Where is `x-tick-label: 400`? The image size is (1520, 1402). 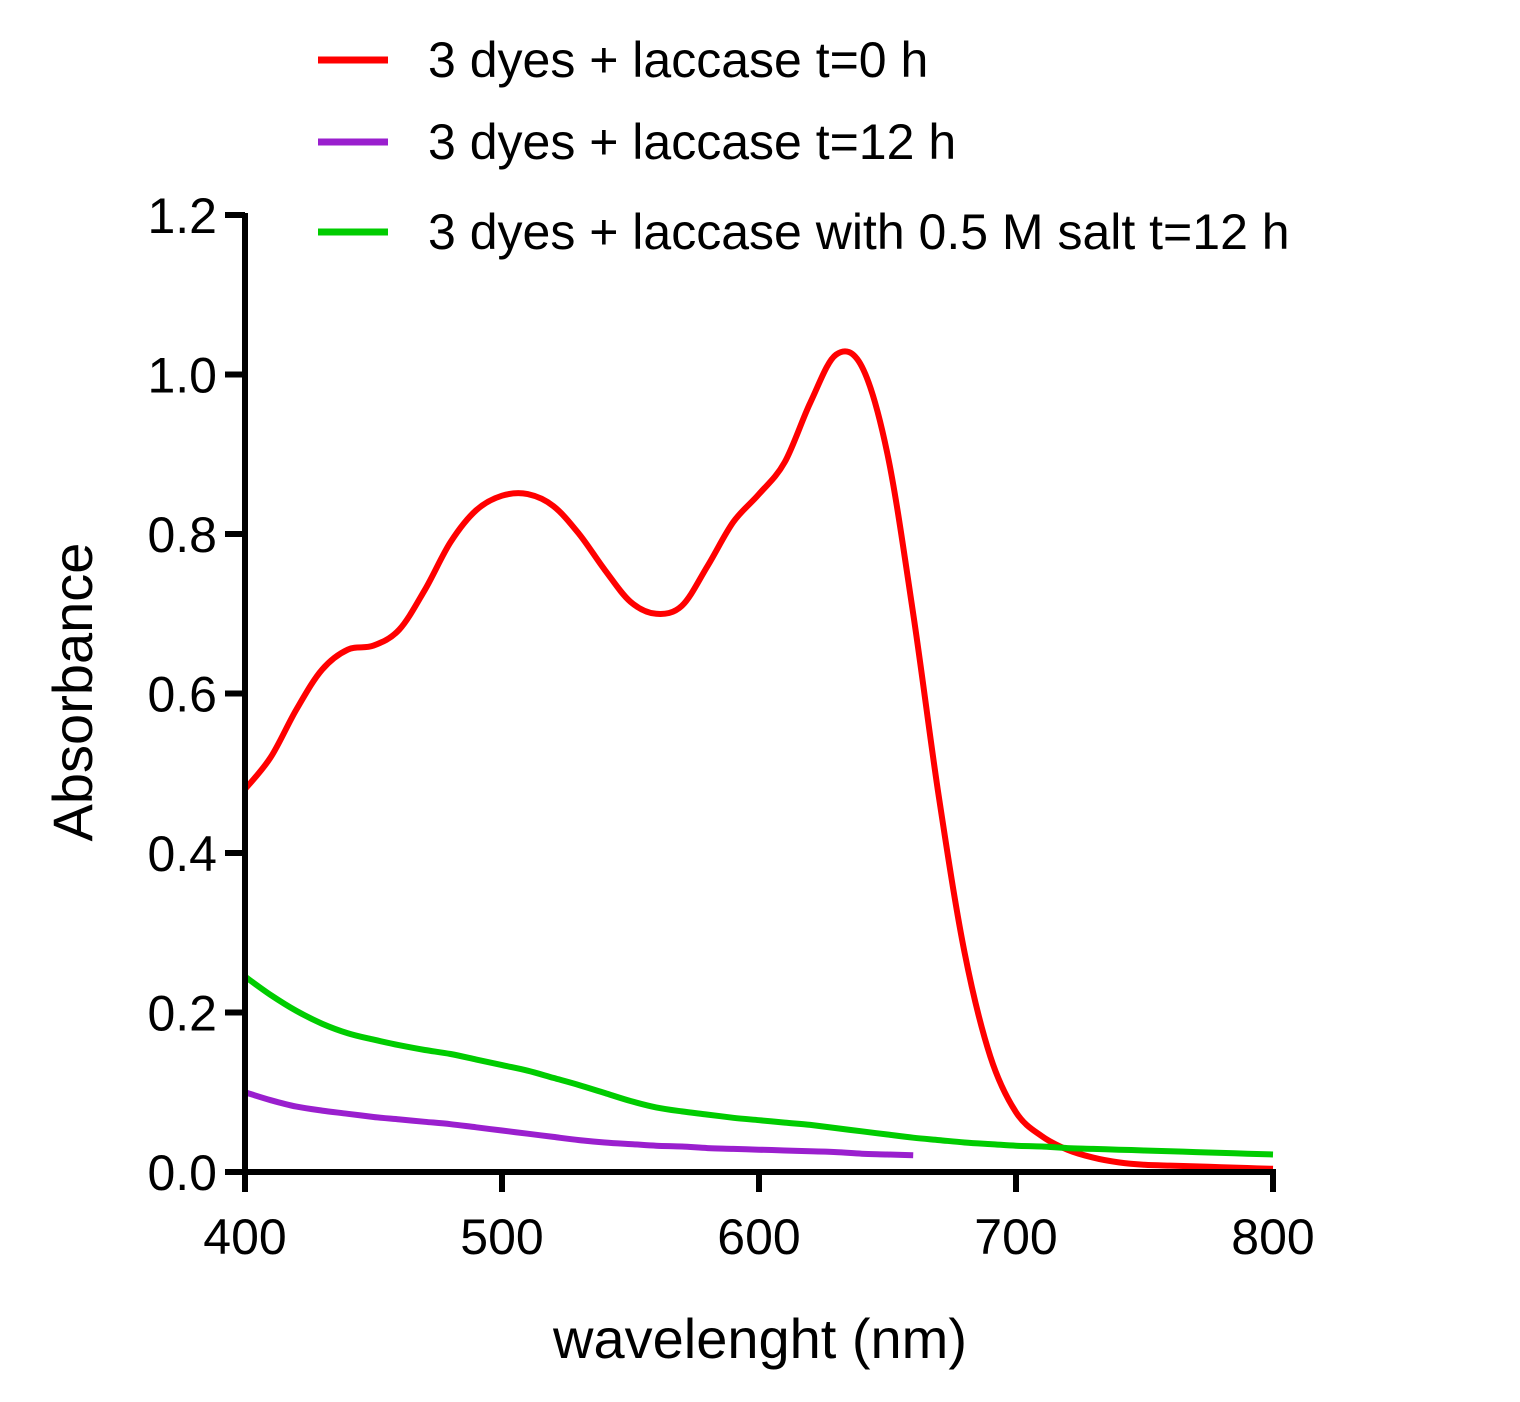
x-tick-label: 400 is located at coordinates (244, 1237).